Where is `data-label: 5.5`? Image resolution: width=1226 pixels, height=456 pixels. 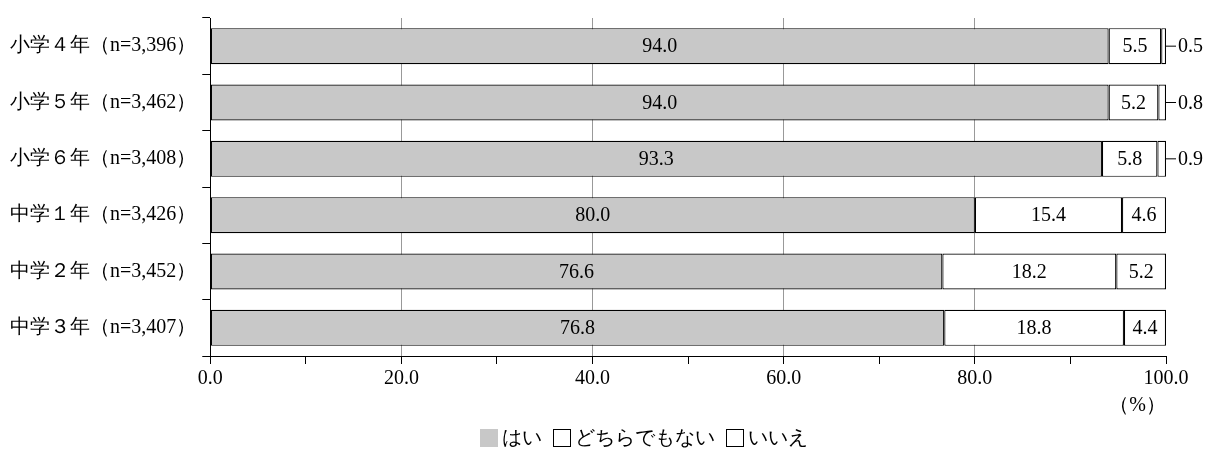
data-label: 5.5 is located at coordinates (1135, 45).